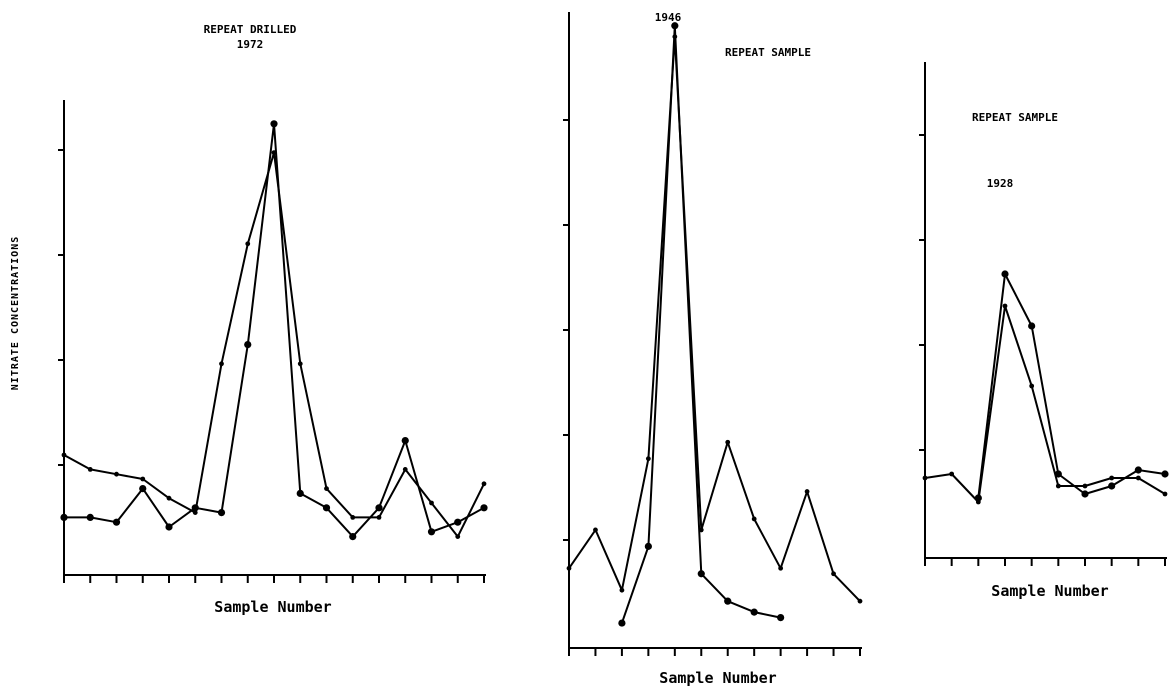 The height and width of the screenshot is (691, 1175). Describe the element at coordinates (250, 29) in the screenshot. I see `panel-annotation-repeat-drilled: REPEAT DRILLED` at that location.